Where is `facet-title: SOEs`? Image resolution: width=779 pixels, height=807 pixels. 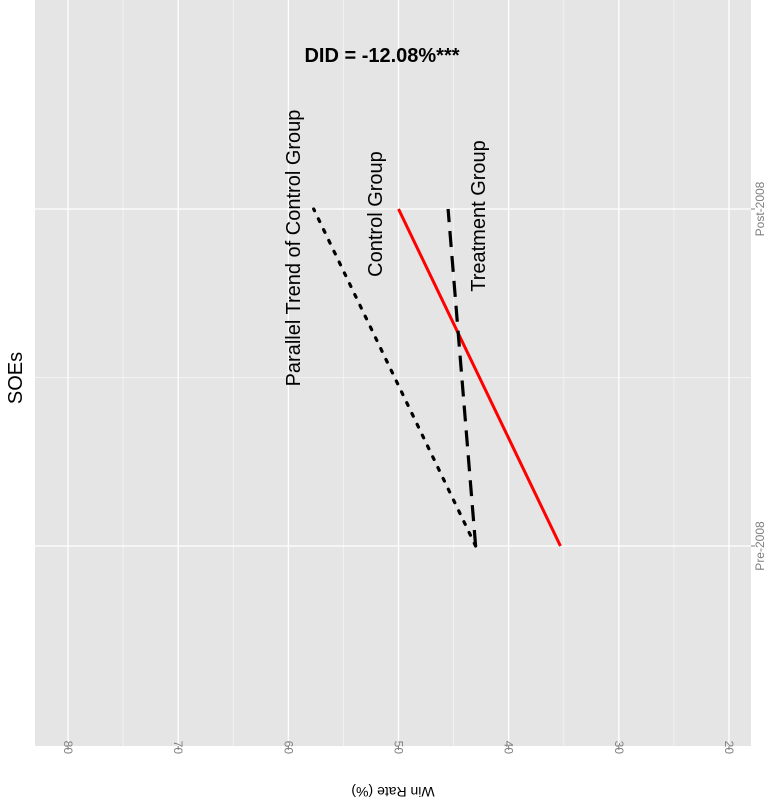
facet-title: SOEs is located at coordinates (16, 378).